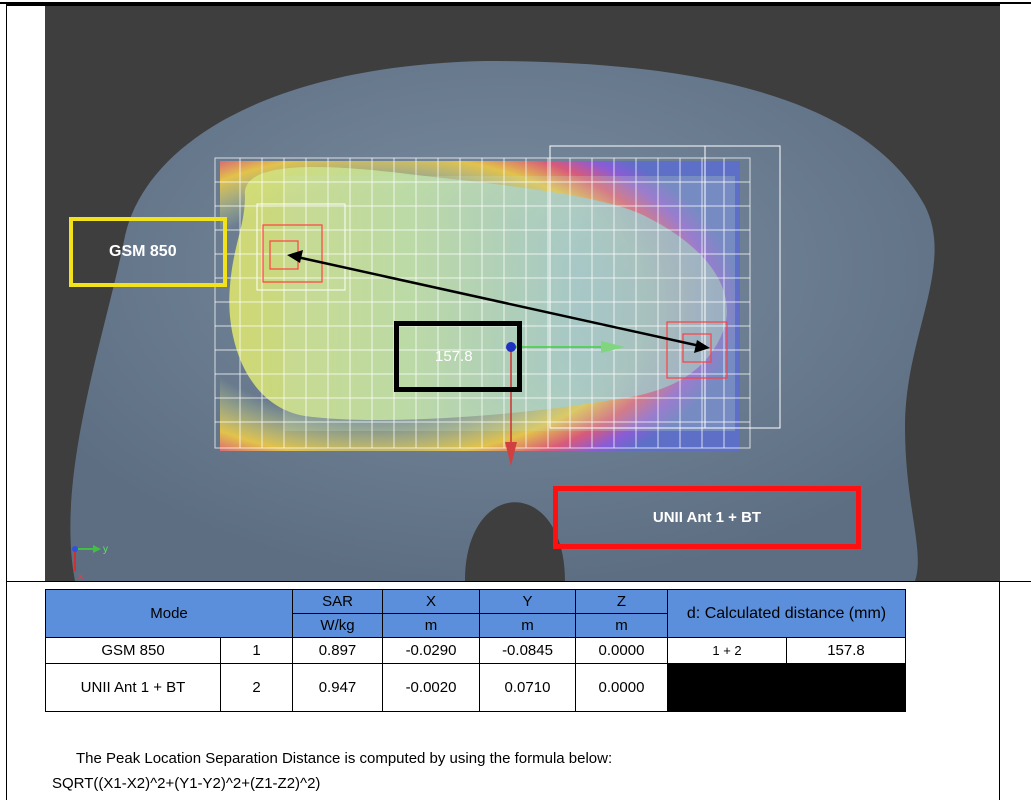  I want to click on header-sar-unit: W/kg, so click(337, 625).